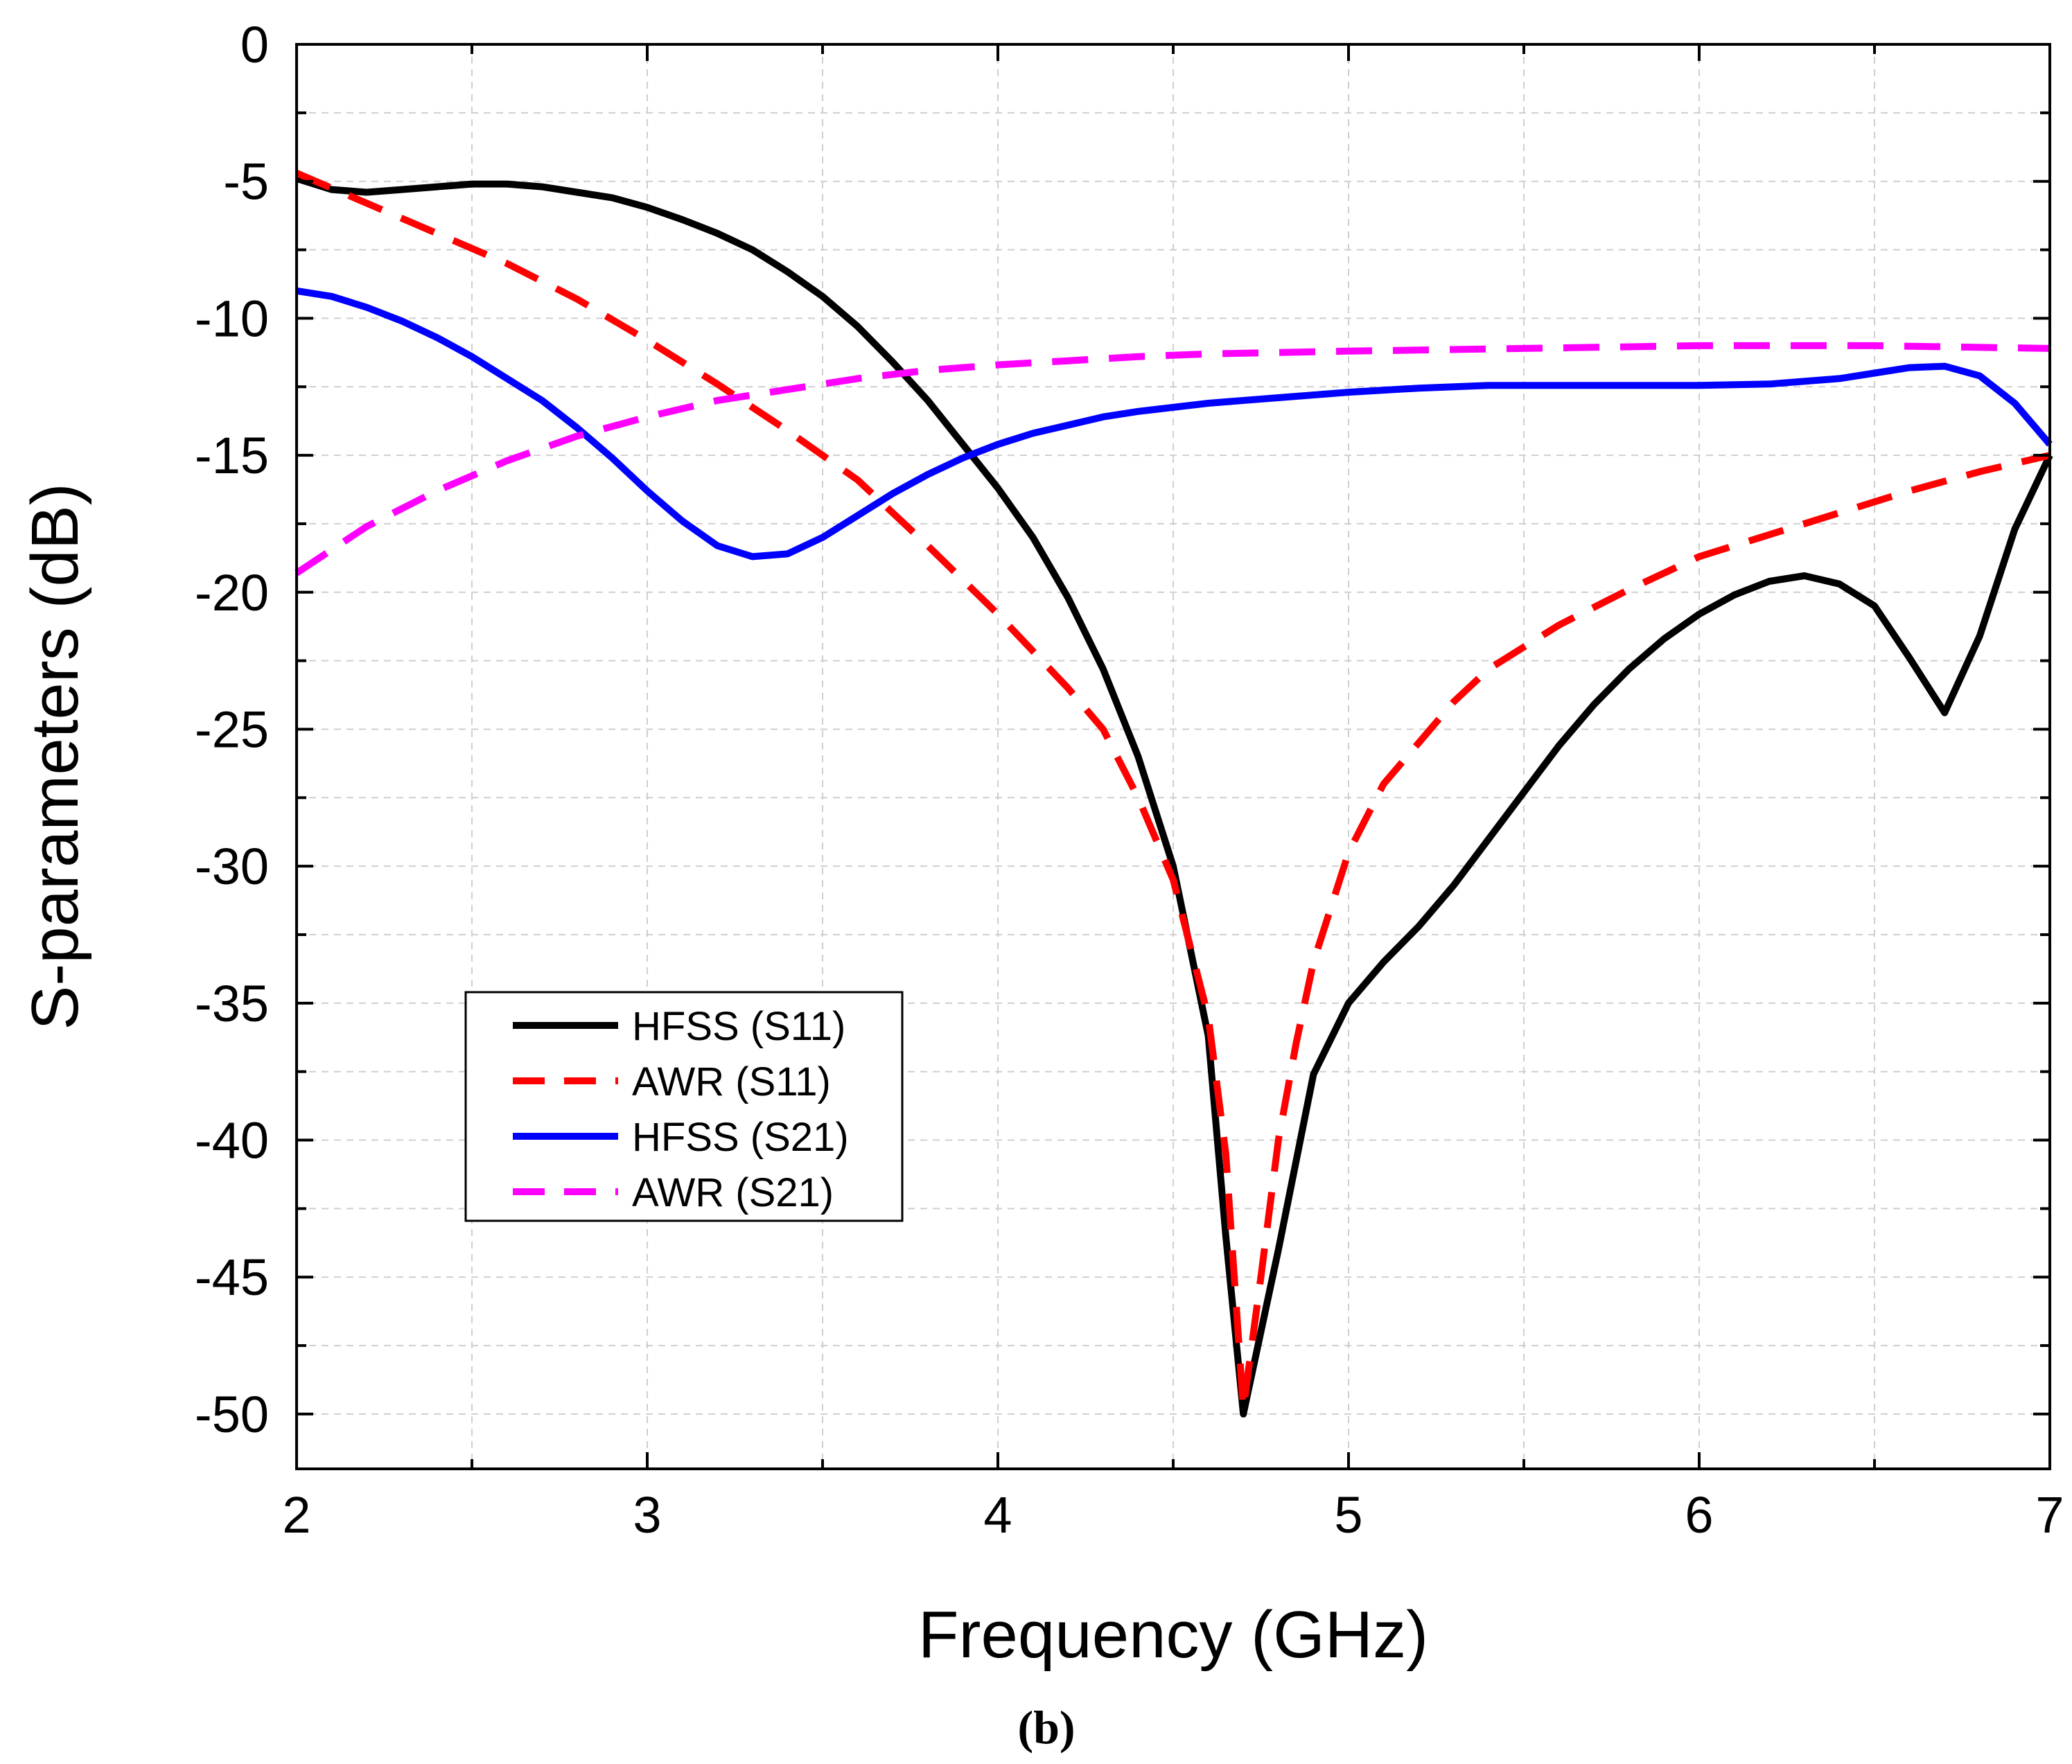 This screenshot has height=1764, width=2072. Describe the element at coordinates (232, 455) in the screenshot. I see `y-tick-label: -15` at that location.